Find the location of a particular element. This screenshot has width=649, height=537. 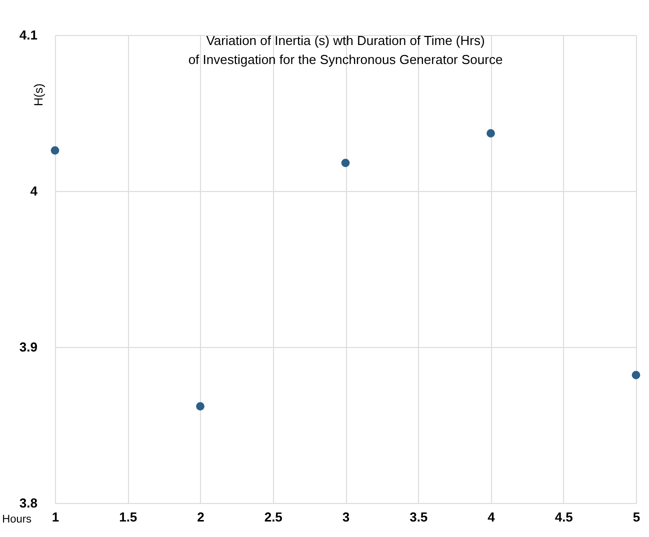

x-tick-label: 3 is located at coordinates (346, 517).